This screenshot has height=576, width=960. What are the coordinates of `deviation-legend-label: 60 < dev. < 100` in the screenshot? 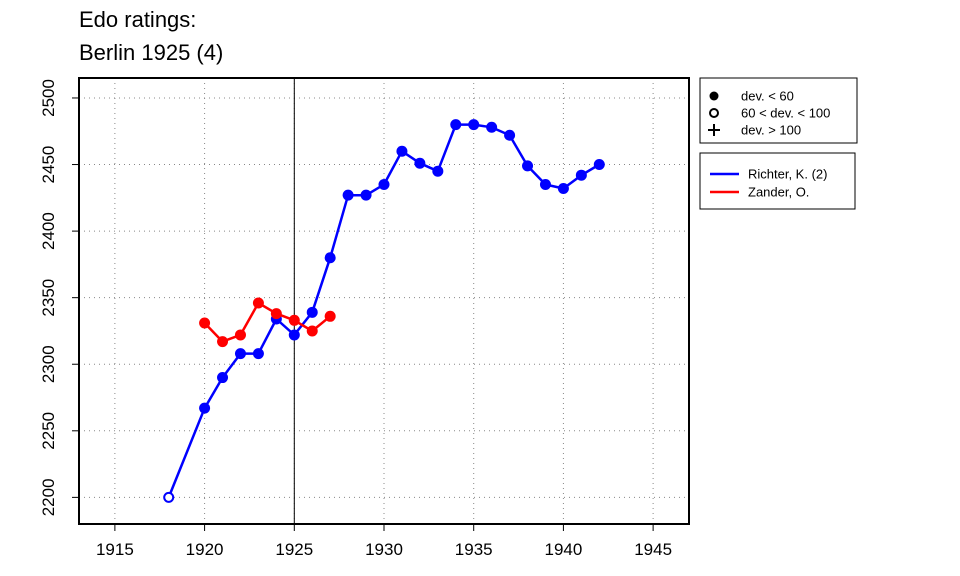 It's located at (785, 113).